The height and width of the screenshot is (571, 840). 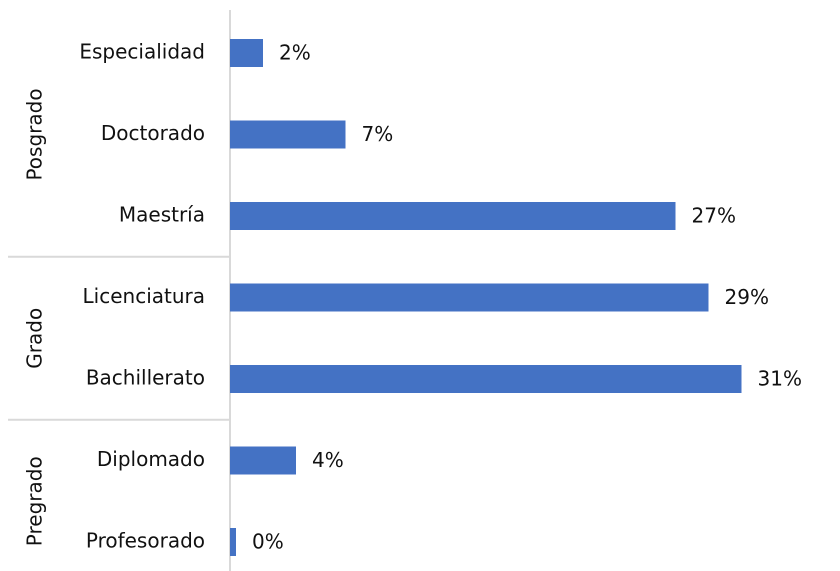 What do you see at coordinates (378, 134) in the screenshot?
I see `value-label: 7%` at bounding box center [378, 134].